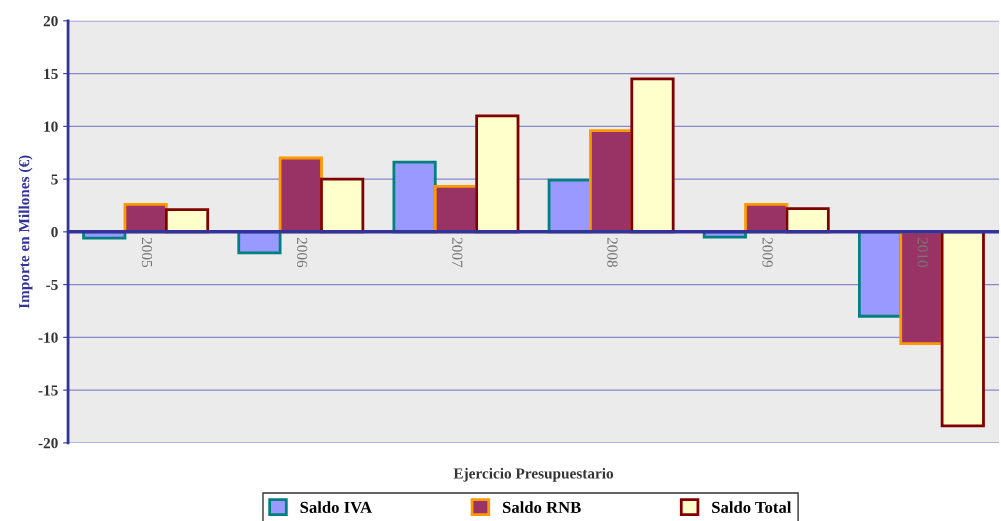  Describe the element at coordinates (302, 252) in the screenshot. I see `x-tick-label: 2006` at that location.